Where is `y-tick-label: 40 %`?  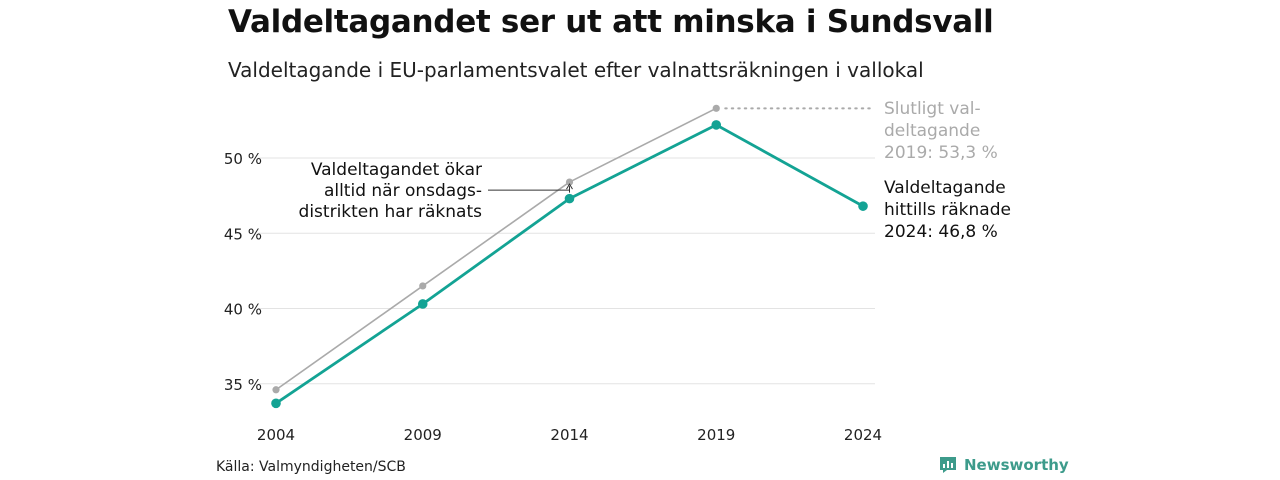 y-tick-label: 40 % is located at coordinates (243, 310).